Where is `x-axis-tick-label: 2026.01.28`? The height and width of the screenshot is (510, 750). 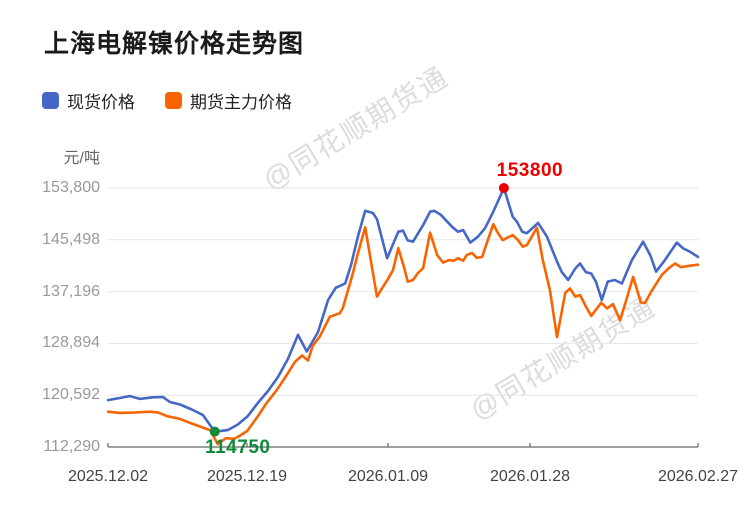 x-axis-tick-label: 2026.01.28 is located at coordinates (530, 476).